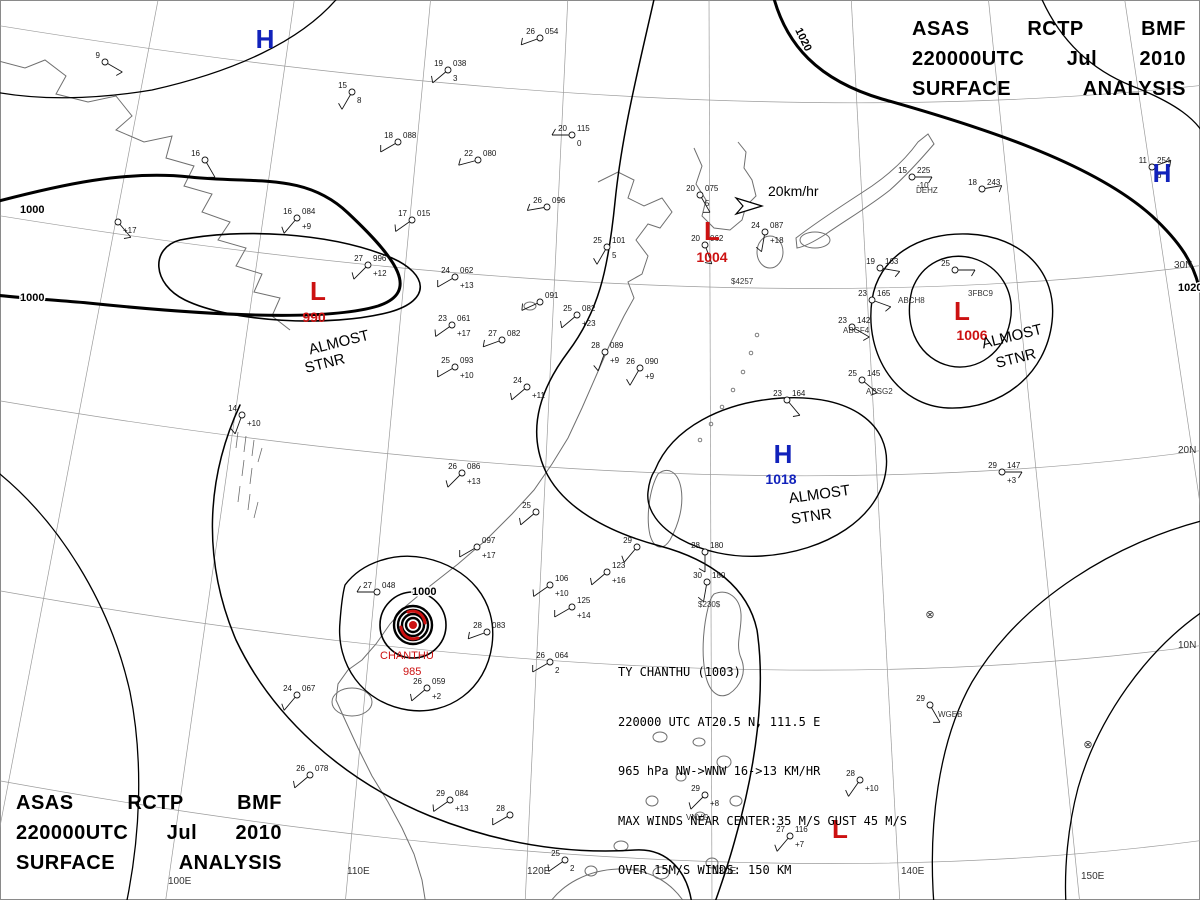 The image size is (1200, 900). I want to click on station-plot: 19 163, so click(883, 267).